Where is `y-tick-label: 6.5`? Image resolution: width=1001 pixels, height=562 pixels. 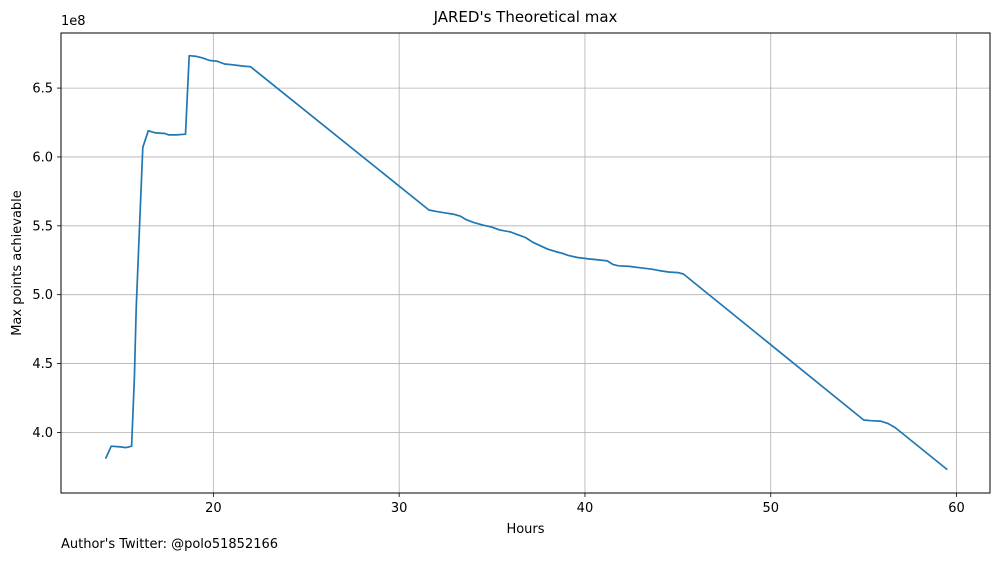 y-tick-label: 6.5 is located at coordinates (42, 89).